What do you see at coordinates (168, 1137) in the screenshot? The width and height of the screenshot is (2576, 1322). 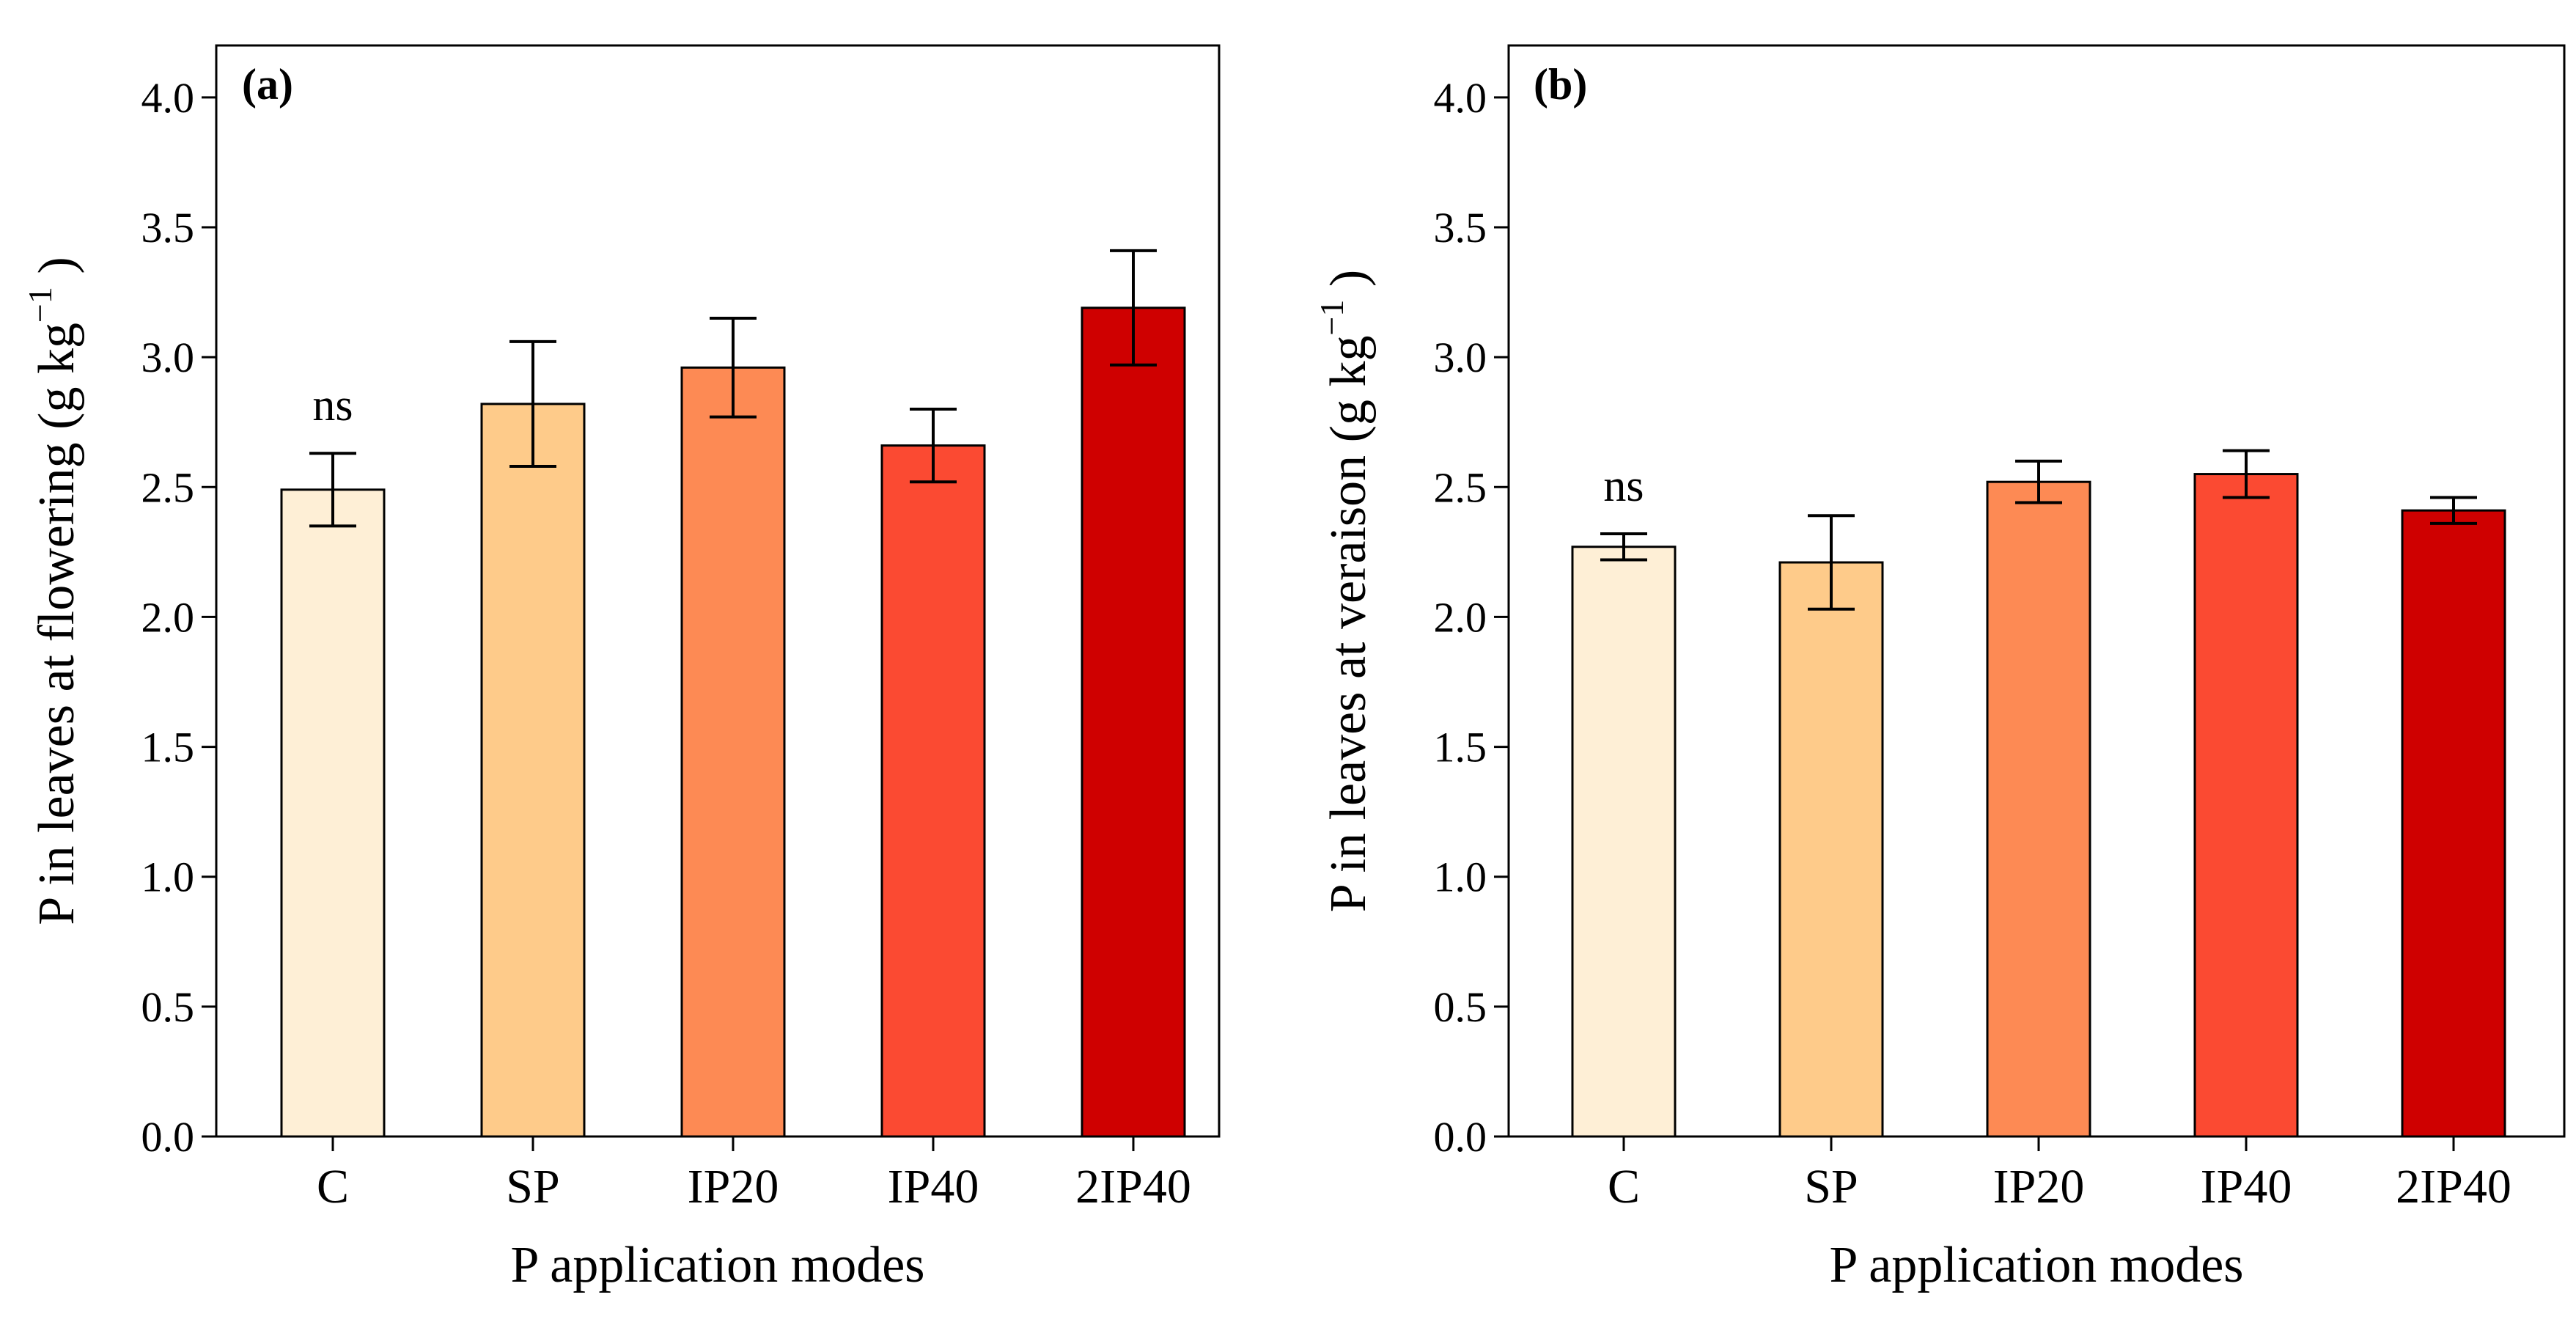 I see `panel-a-ytick-label-0: 0.0` at bounding box center [168, 1137].